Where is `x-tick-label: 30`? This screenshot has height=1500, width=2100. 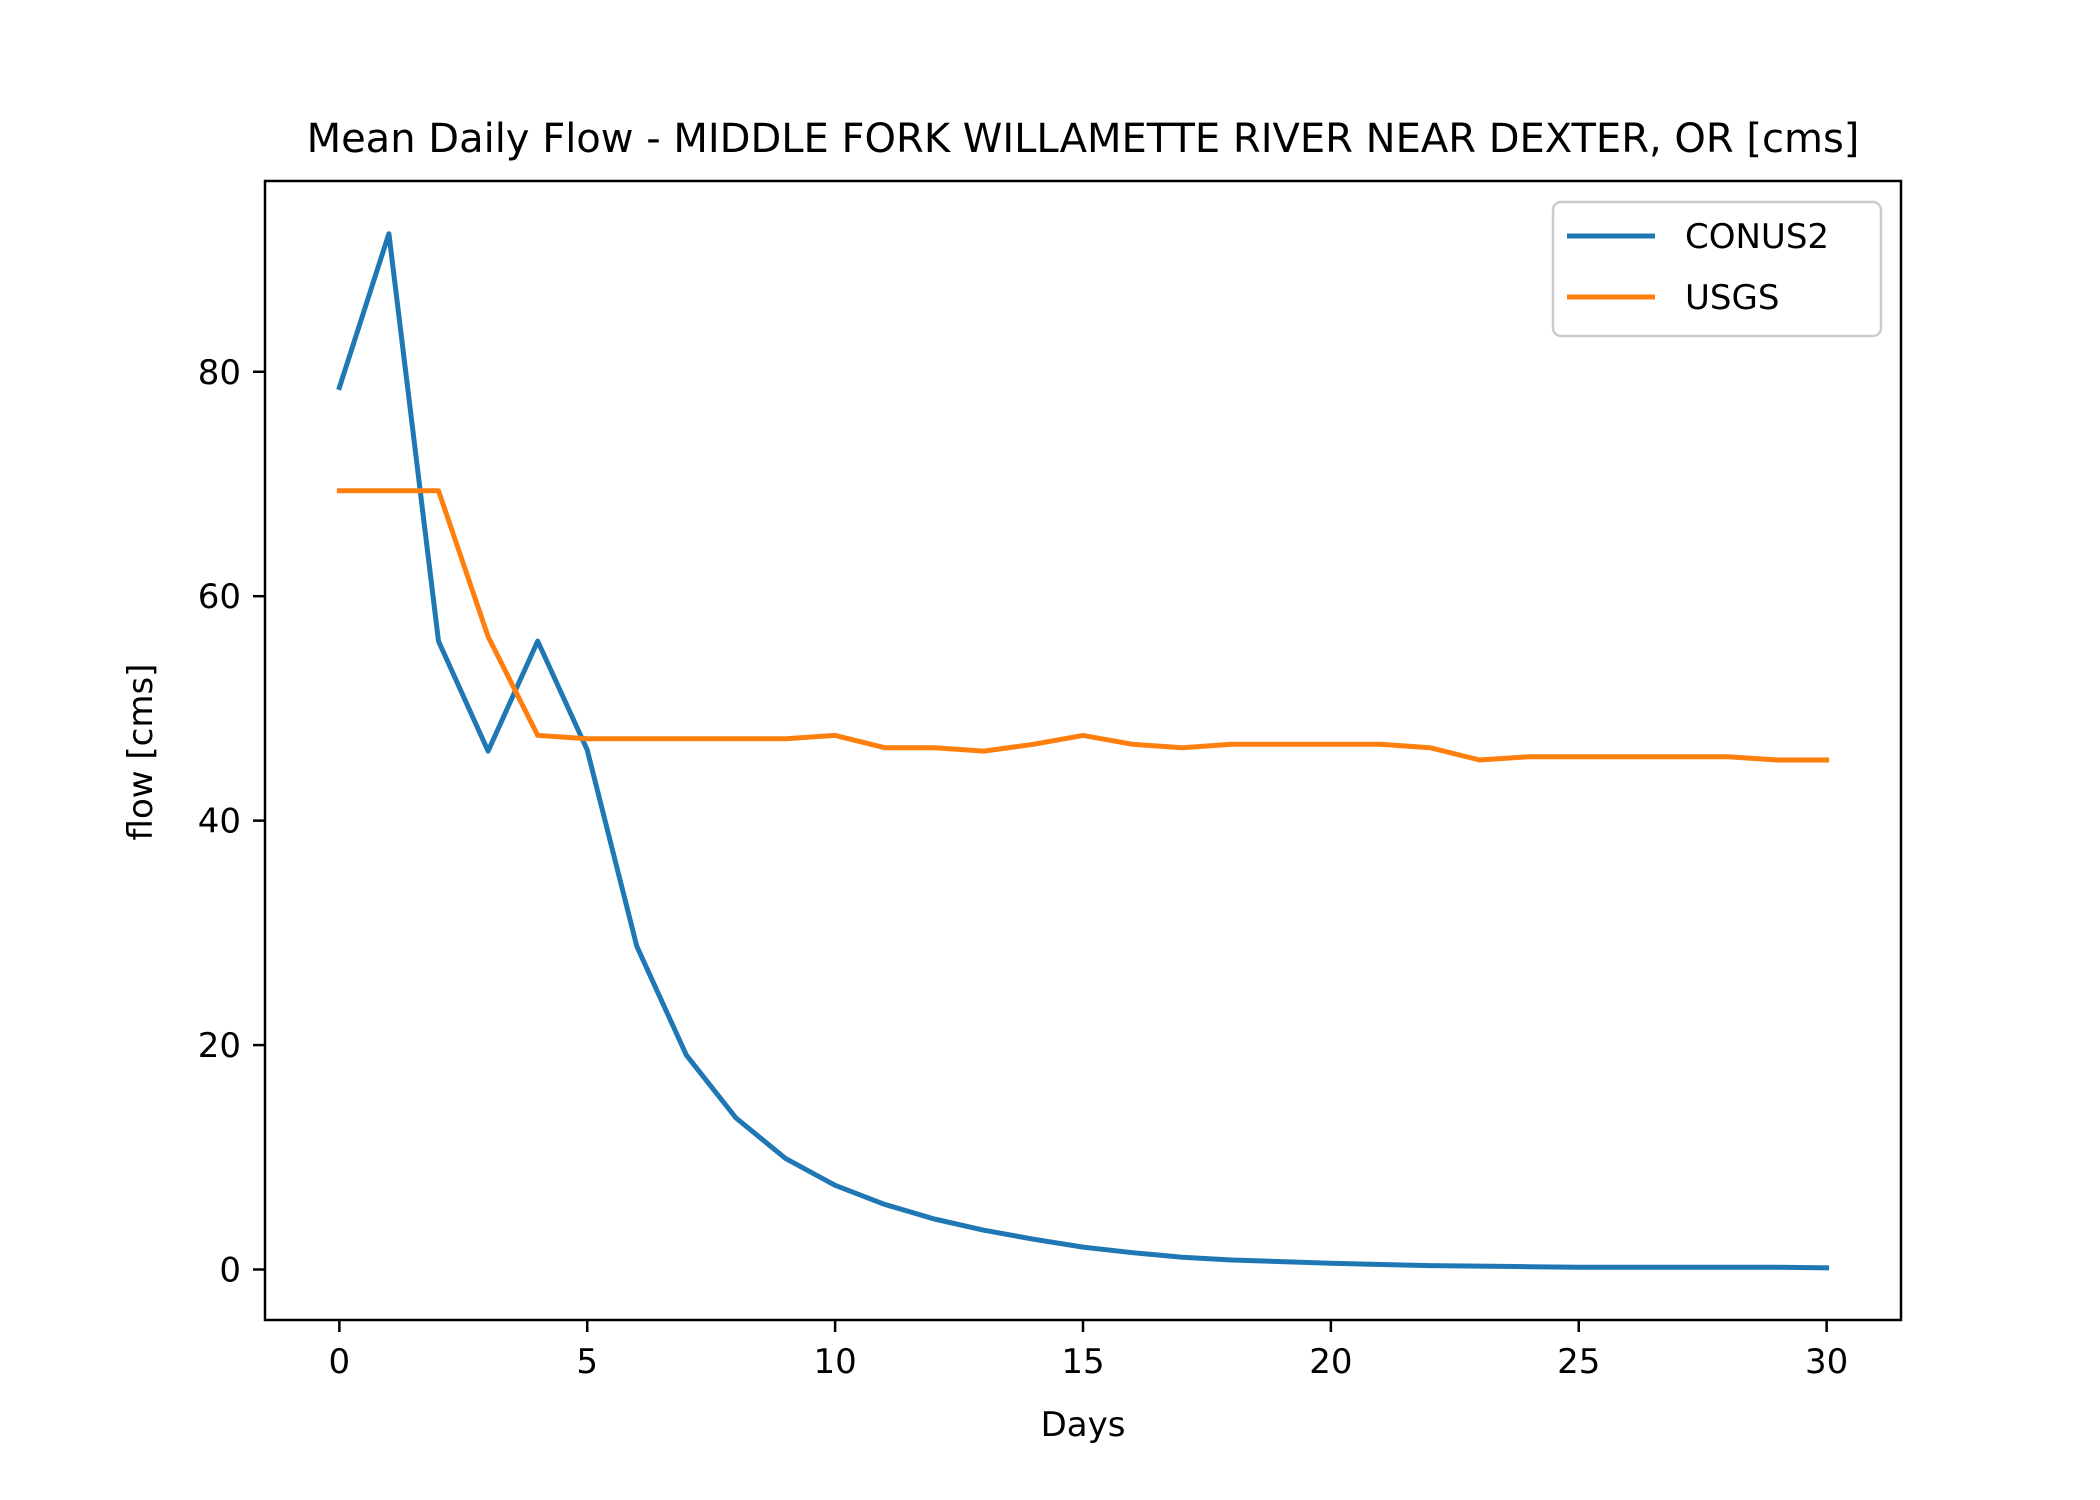 x-tick-label: 30 is located at coordinates (1826, 1362).